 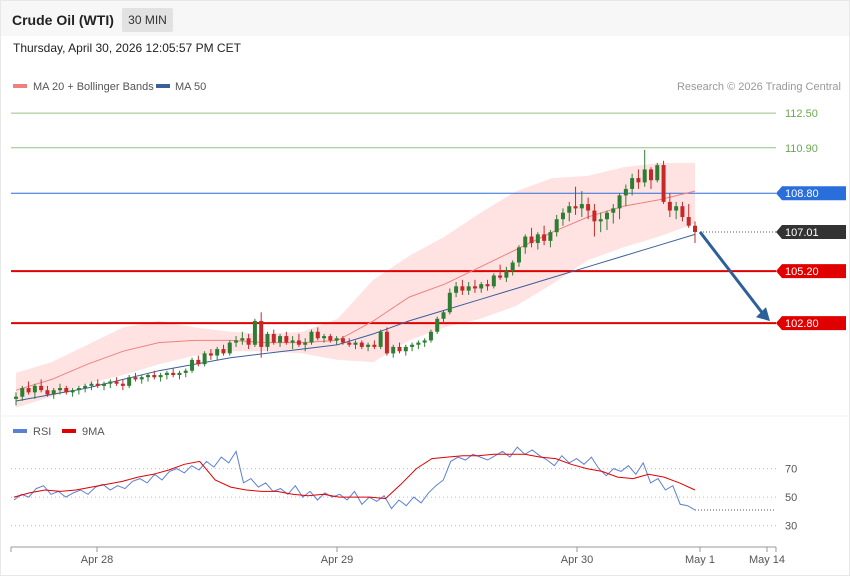 I want to click on instrument-title: Crude Oil (WTI), so click(x=63, y=20).